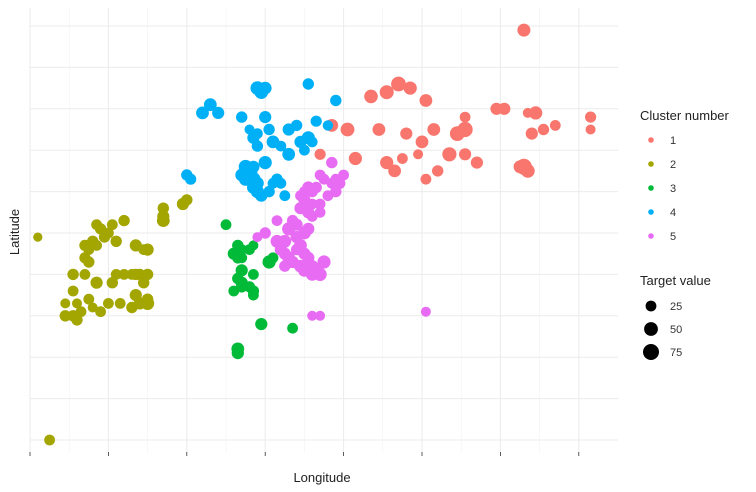 The image size is (756, 492). I want to click on legend-color-label: 5, so click(673, 237).